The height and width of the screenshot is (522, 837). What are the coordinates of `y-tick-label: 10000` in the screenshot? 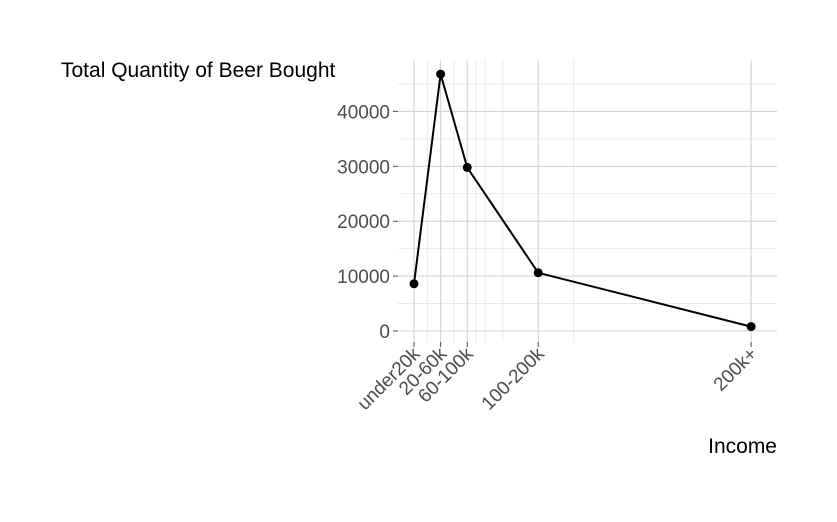 It's located at (363, 277).